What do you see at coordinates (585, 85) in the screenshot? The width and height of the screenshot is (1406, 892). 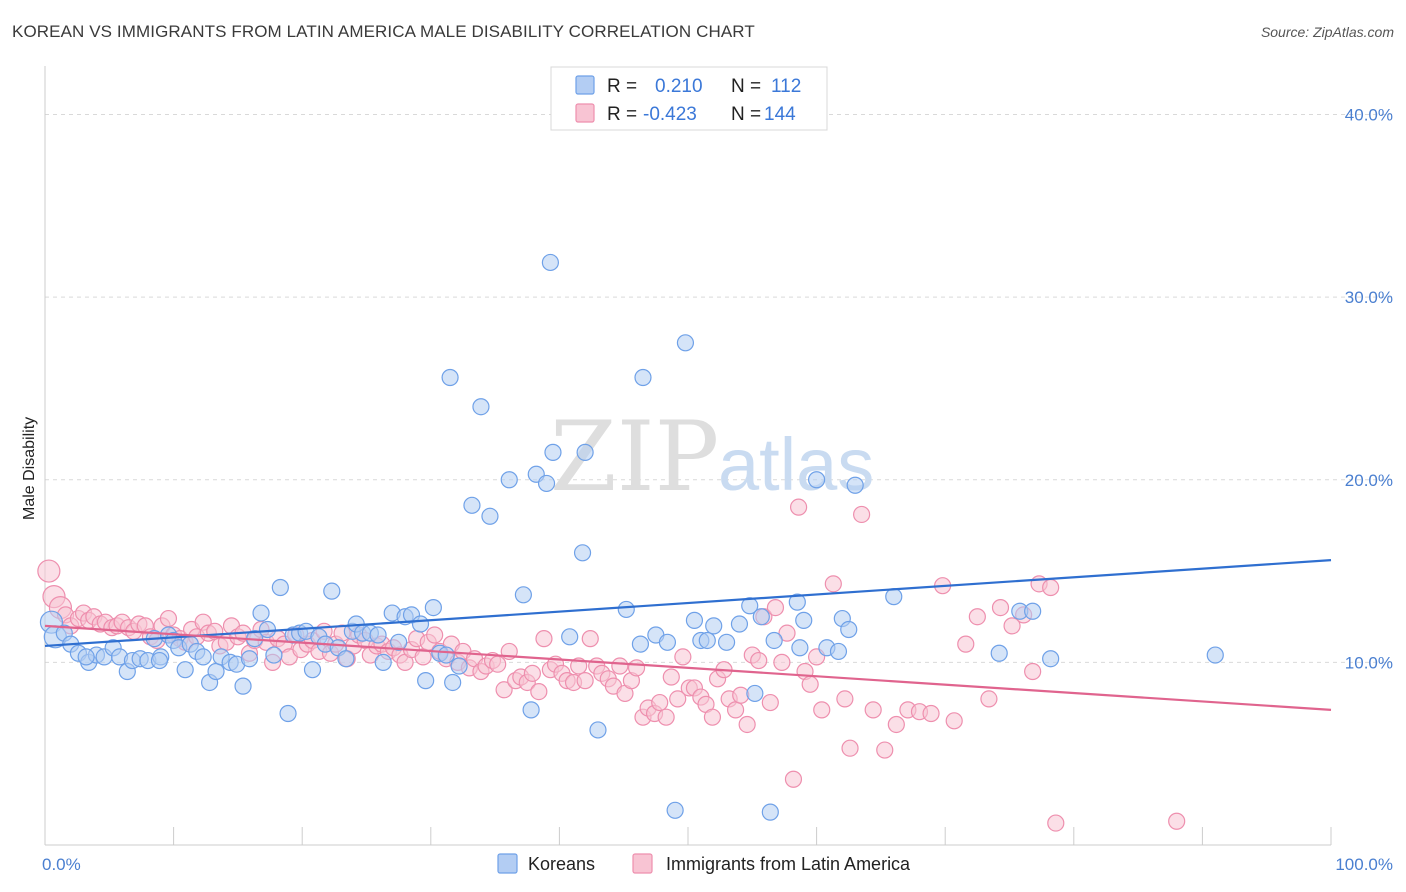 I see `legend-swatch-koreans` at bounding box center [585, 85].